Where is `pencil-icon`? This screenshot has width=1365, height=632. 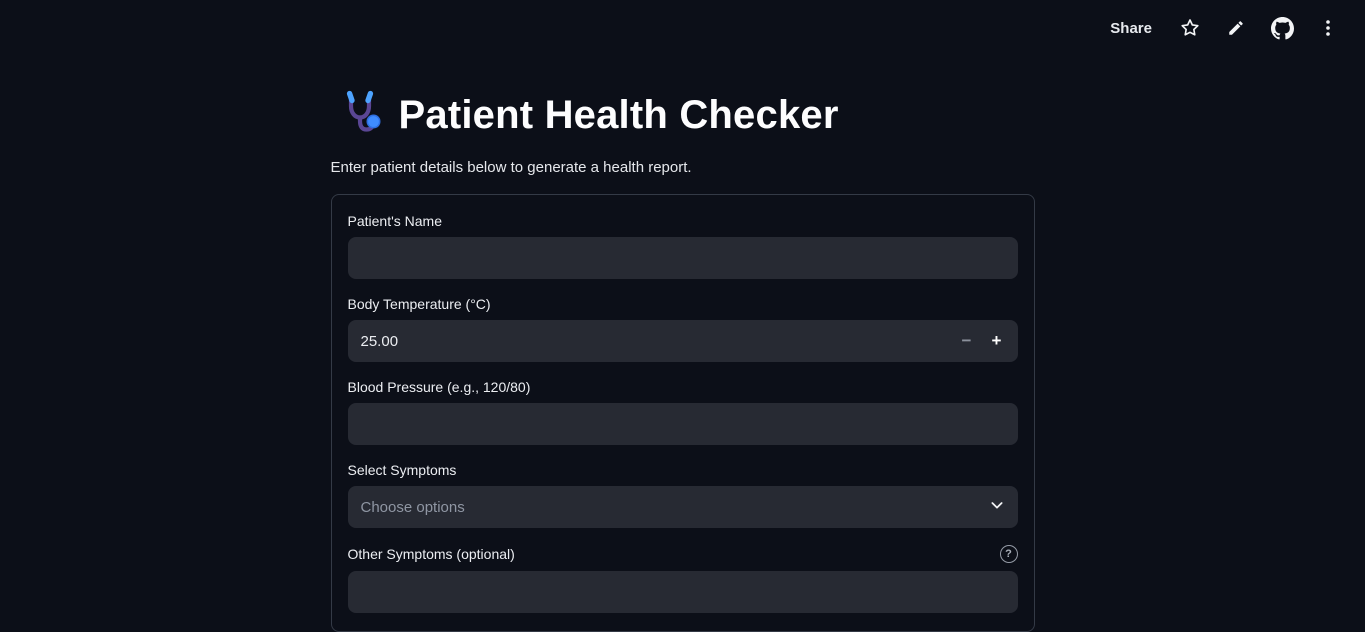
pencil-icon is located at coordinates (1236, 28).